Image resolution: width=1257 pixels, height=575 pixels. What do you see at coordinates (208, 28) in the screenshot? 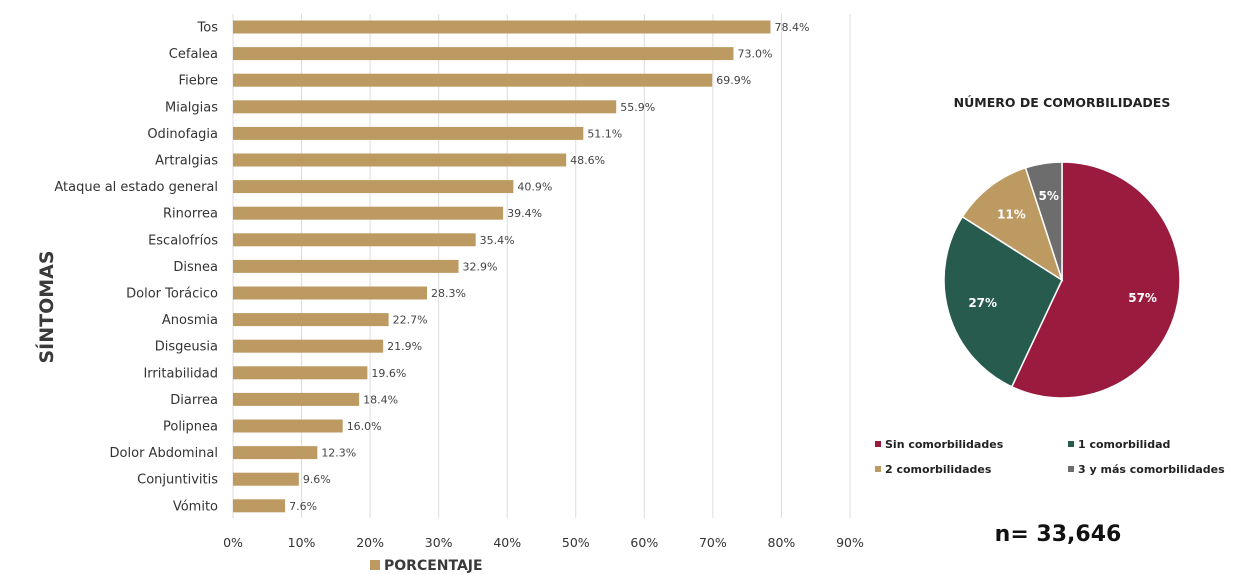
I see `category-label: Tos` at bounding box center [208, 28].